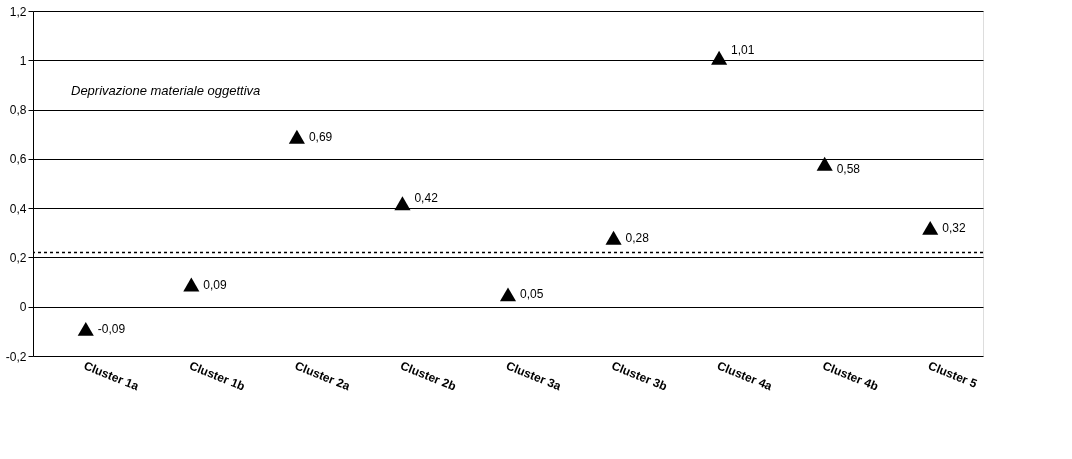 The width and height of the screenshot is (1072, 459). What do you see at coordinates (111, 328) in the screenshot?
I see `data-label: -0,09` at bounding box center [111, 328].